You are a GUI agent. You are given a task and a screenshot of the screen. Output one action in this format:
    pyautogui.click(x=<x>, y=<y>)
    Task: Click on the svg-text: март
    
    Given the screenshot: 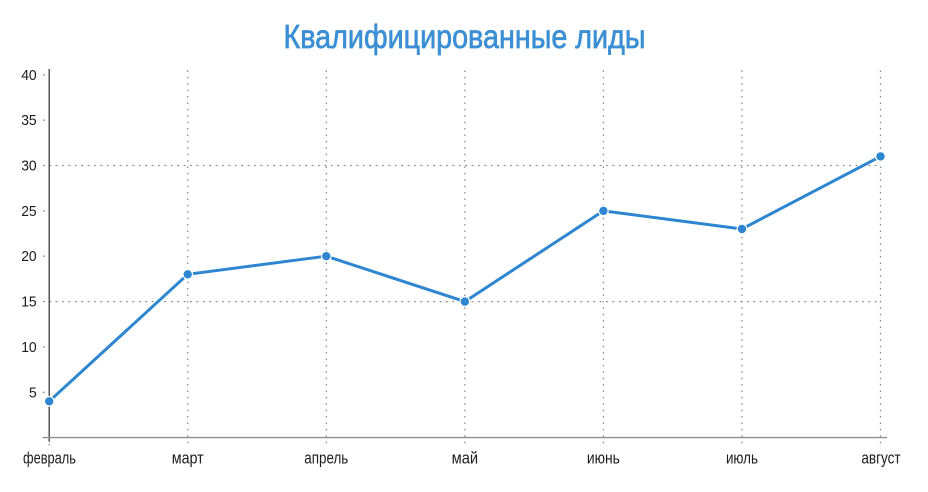 What is the action you would take?
    pyautogui.click(x=188, y=458)
    